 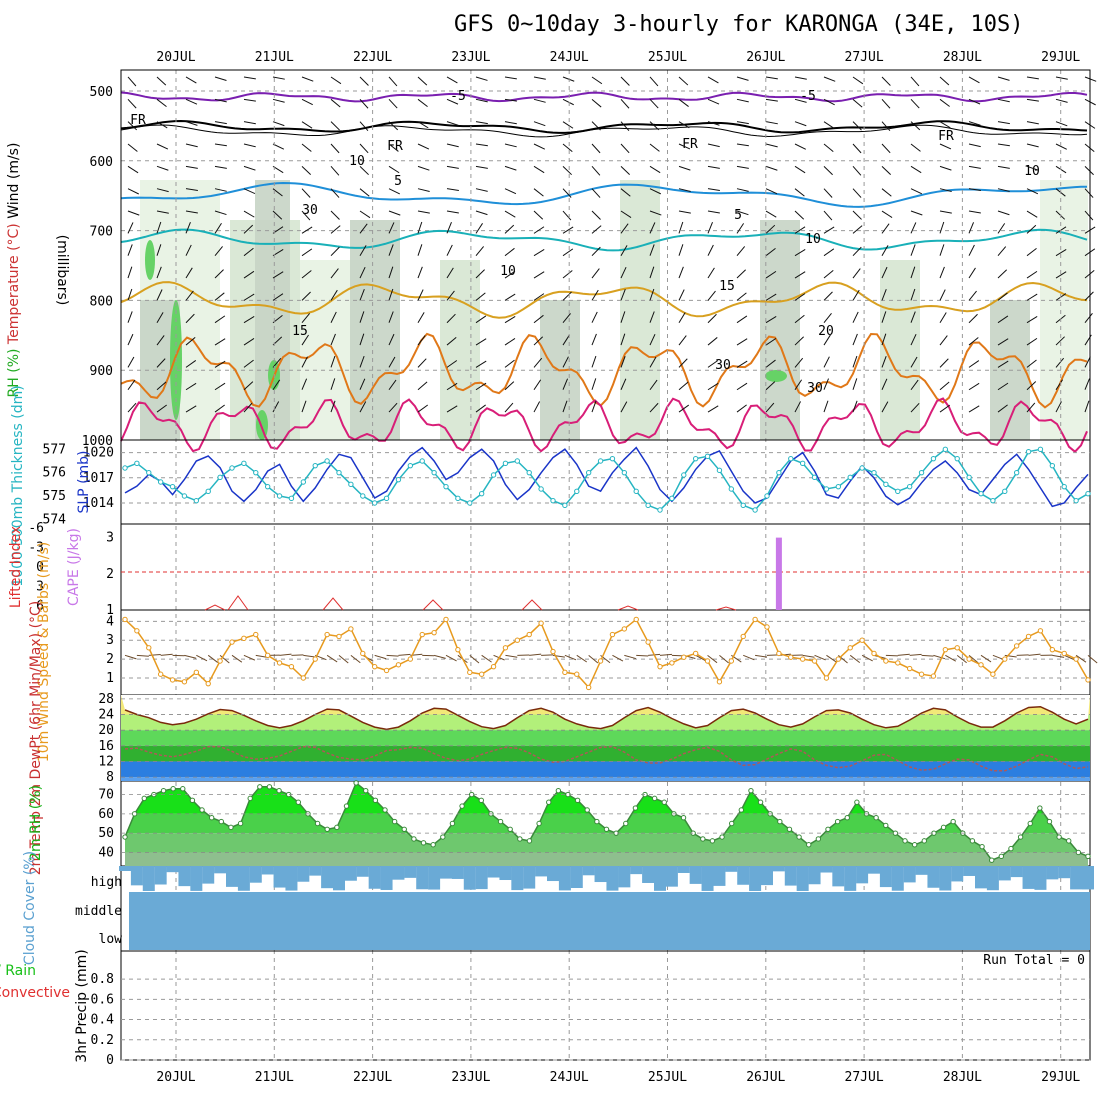 What do you see at coordinates (826, 331) in the screenshot?
I see `contour-label: 20` at bounding box center [826, 331].